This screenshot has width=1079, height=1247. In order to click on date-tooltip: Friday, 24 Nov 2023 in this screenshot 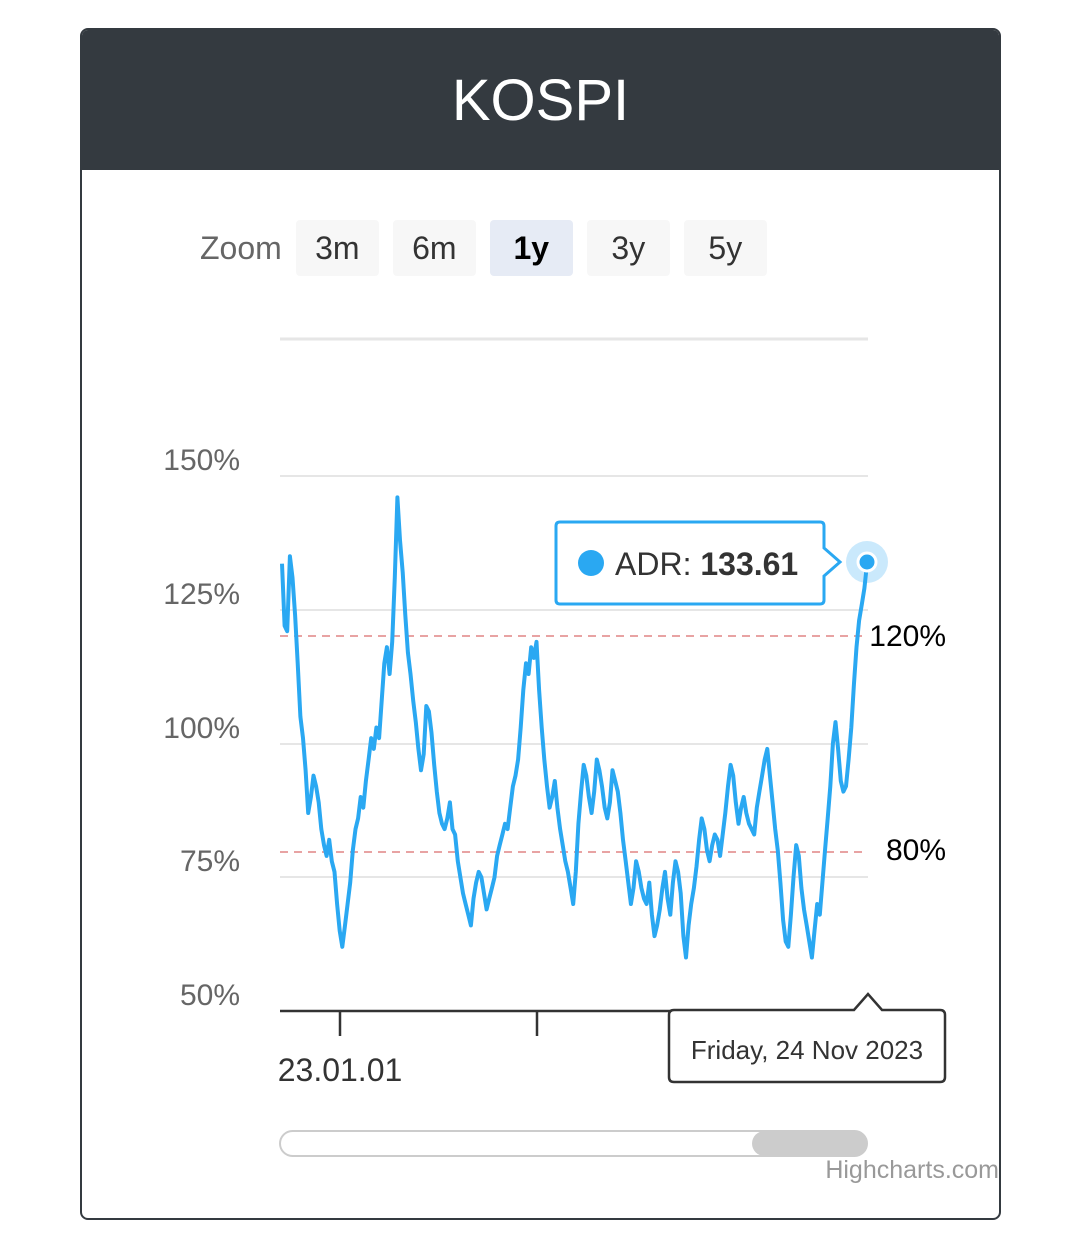, I will do `click(807, 1038)`.